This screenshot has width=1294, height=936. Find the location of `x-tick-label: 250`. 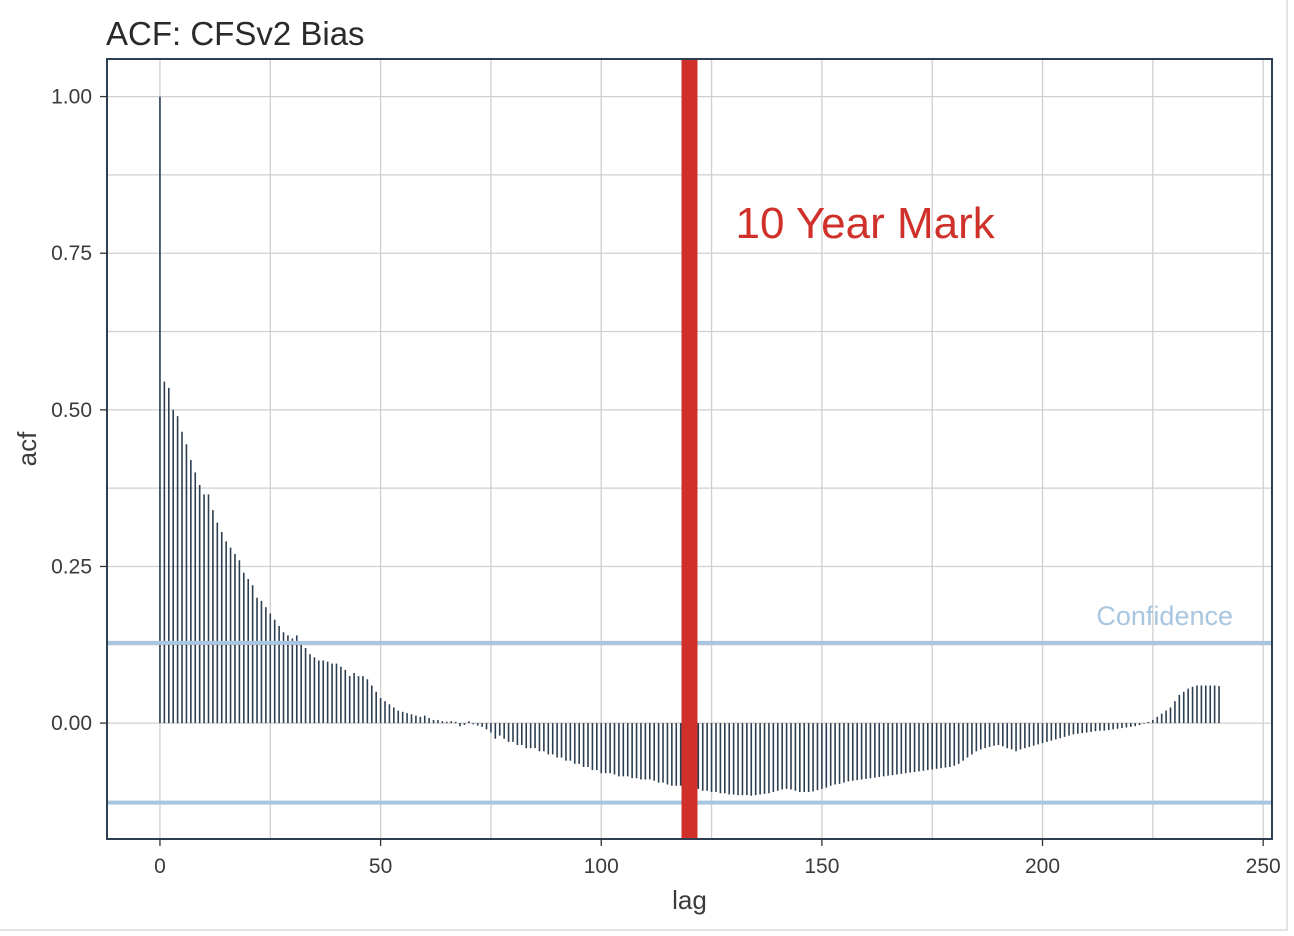

x-tick-label: 250 is located at coordinates (1263, 866).